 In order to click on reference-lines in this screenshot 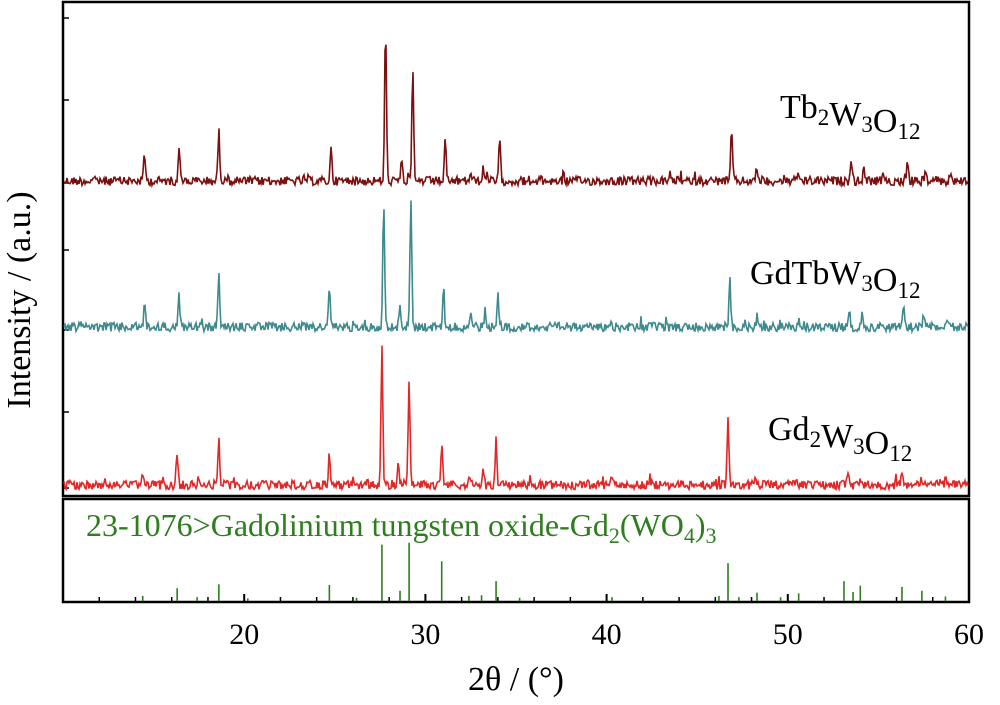, I will do `click(544, 571)`.